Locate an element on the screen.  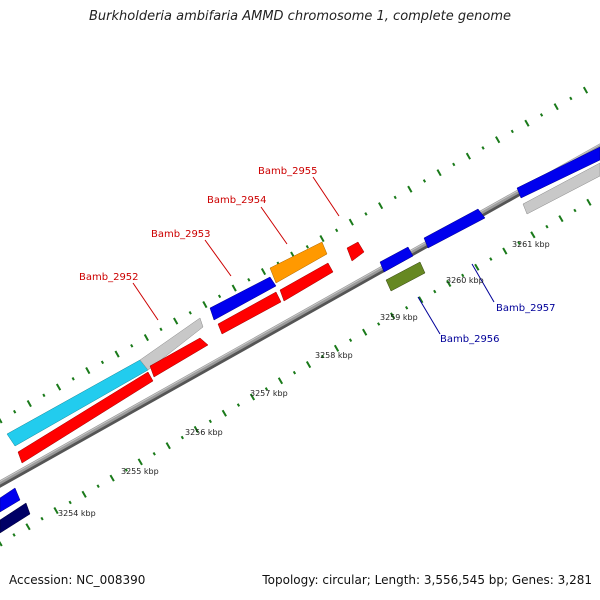
feature-blue-block is located at coordinates (243, 298).